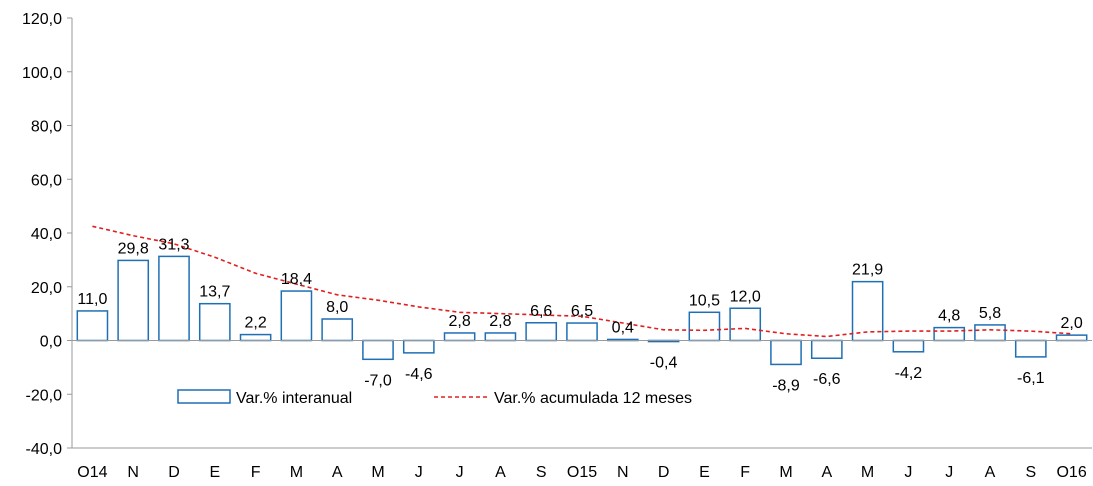 The width and height of the screenshot is (1093, 486). What do you see at coordinates (909, 373) in the screenshot?
I see `data-label: -4,2` at bounding box center [909, 373].